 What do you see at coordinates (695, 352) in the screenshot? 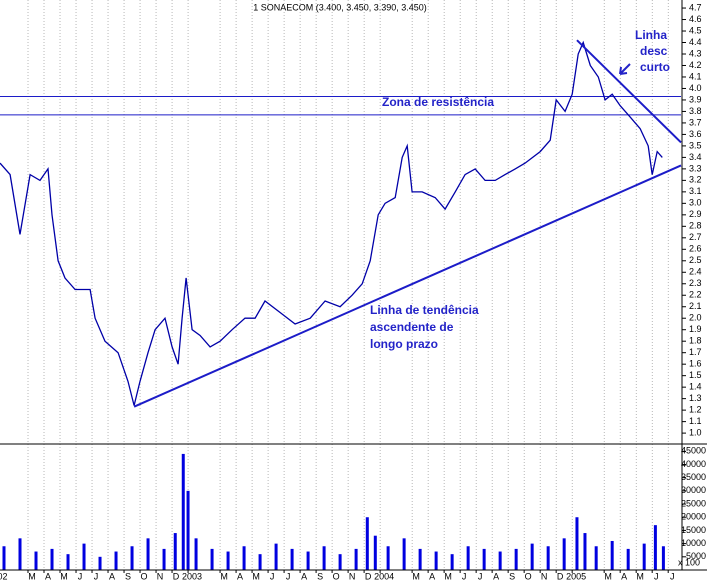
I see `y-tick-label: 1.7` at bounding box center [695, 352].